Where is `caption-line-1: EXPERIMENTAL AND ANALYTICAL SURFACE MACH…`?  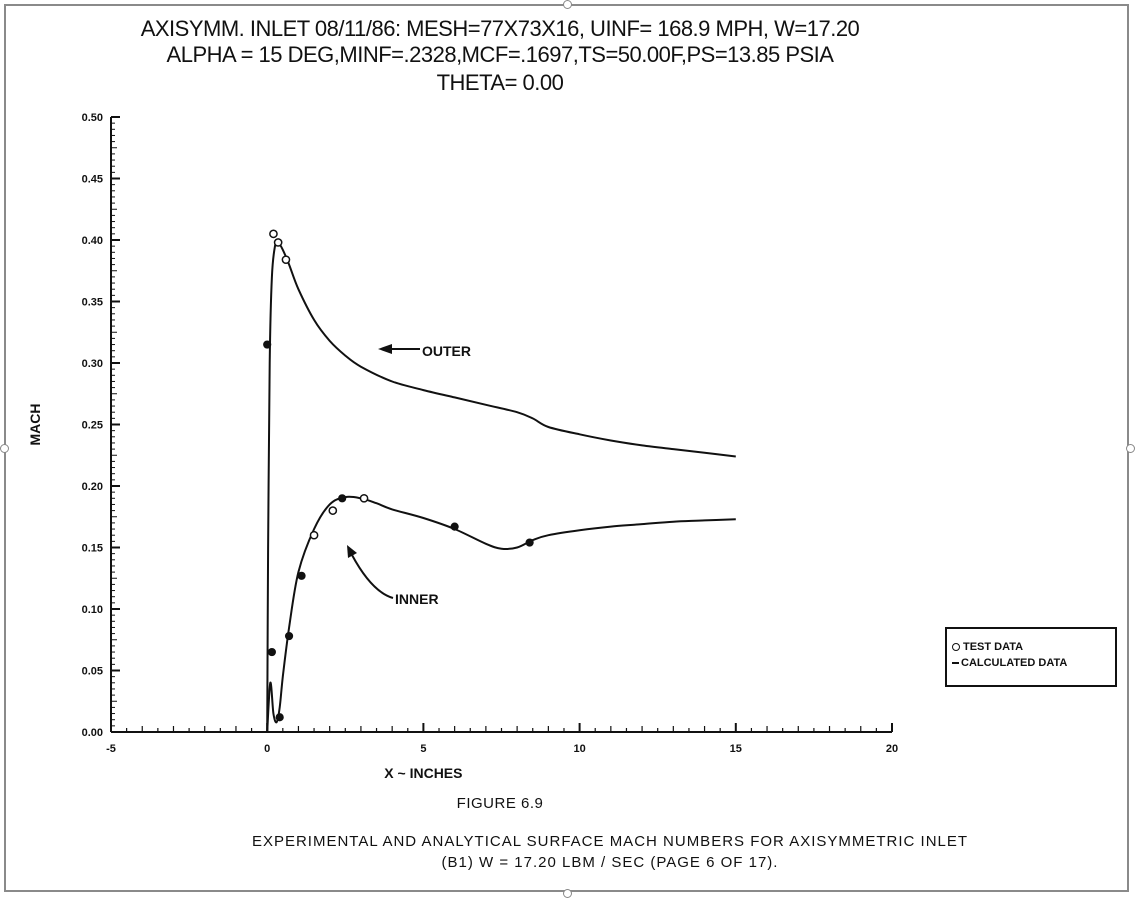 caption-line-1: EXPERIMENTAL AND ANALYTICAL SURFACE MACH… is located at coordinates (610, 841).